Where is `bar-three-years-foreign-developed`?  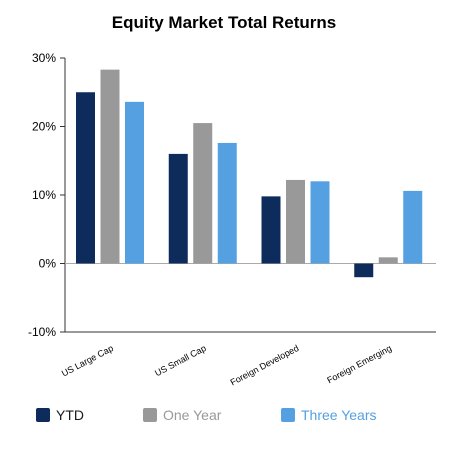 bar-three-years-foreign-developed is located at coordinates (320, 222).